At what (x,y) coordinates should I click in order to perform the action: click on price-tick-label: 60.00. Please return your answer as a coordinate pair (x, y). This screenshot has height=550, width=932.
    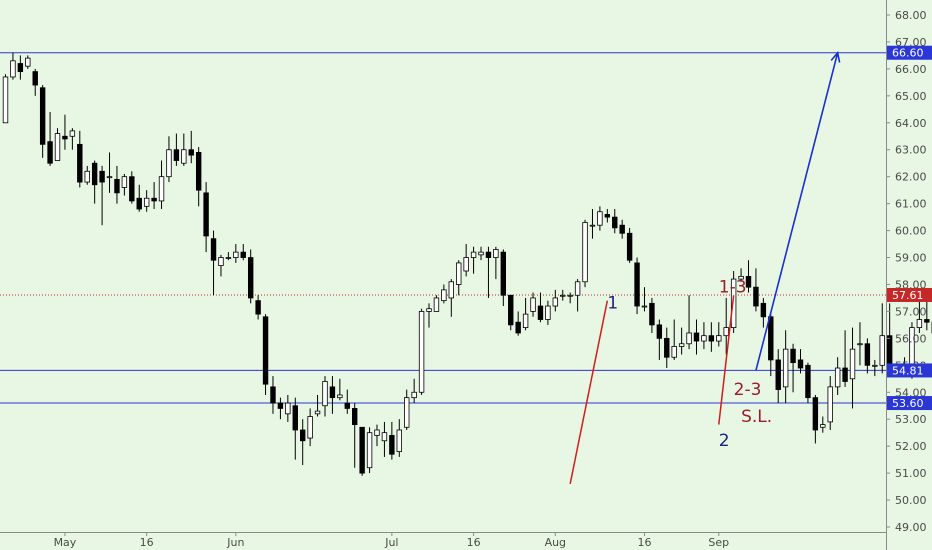
    Looking at the image, I should click on (911, 231).